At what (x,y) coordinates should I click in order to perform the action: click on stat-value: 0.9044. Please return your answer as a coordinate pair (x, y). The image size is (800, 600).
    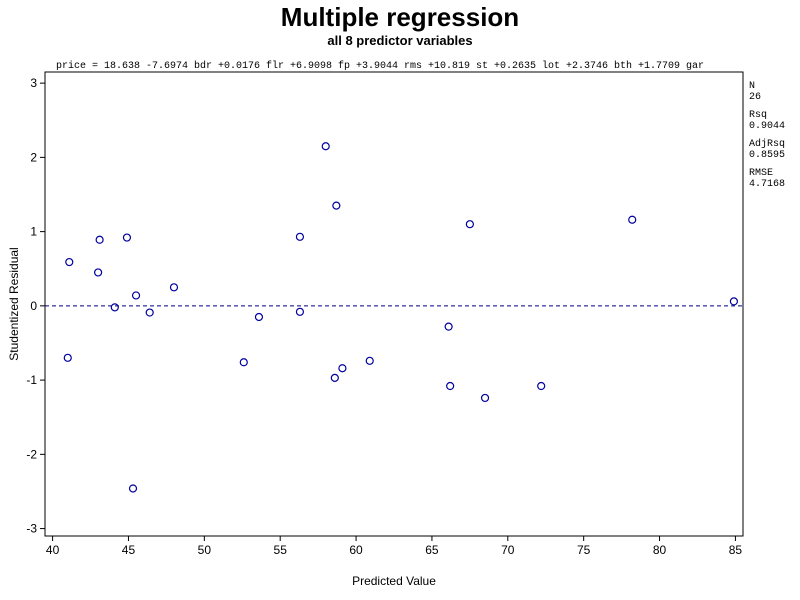
    Looking at the image, I should click on (767, 126).